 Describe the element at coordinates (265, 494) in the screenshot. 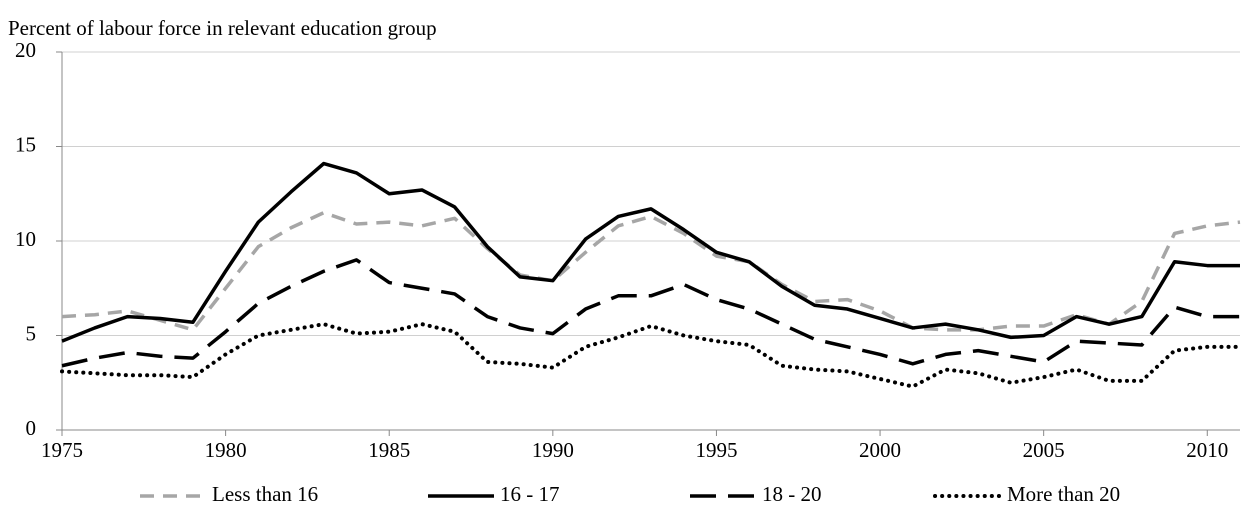

I see `legend-label: Less than 16` at that location.